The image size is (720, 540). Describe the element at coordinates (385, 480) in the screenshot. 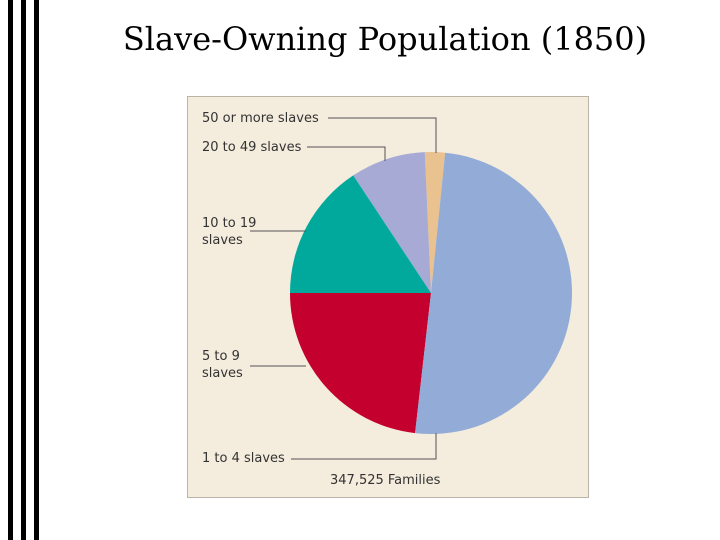

I see `chart-note: 347,525 Families` at that location.